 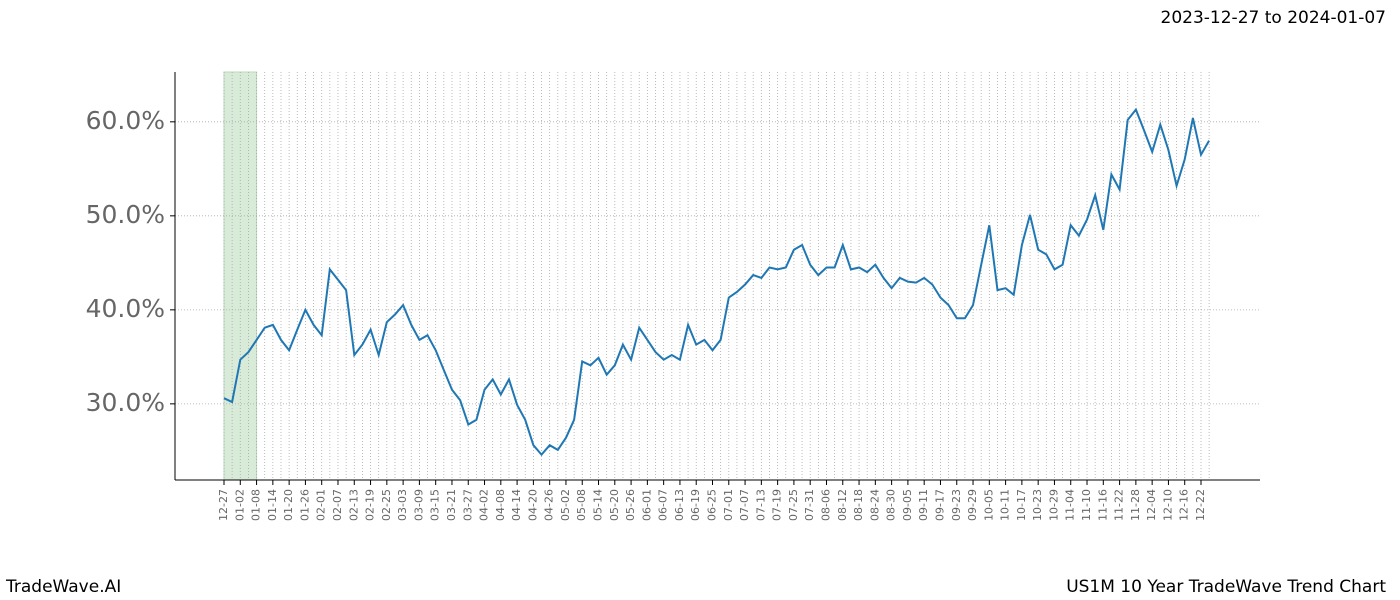 What do you see at coordinates (695, 505) in the screenshot?
I see `x-tick-label: 06-19` at bounding box center [695, 505].